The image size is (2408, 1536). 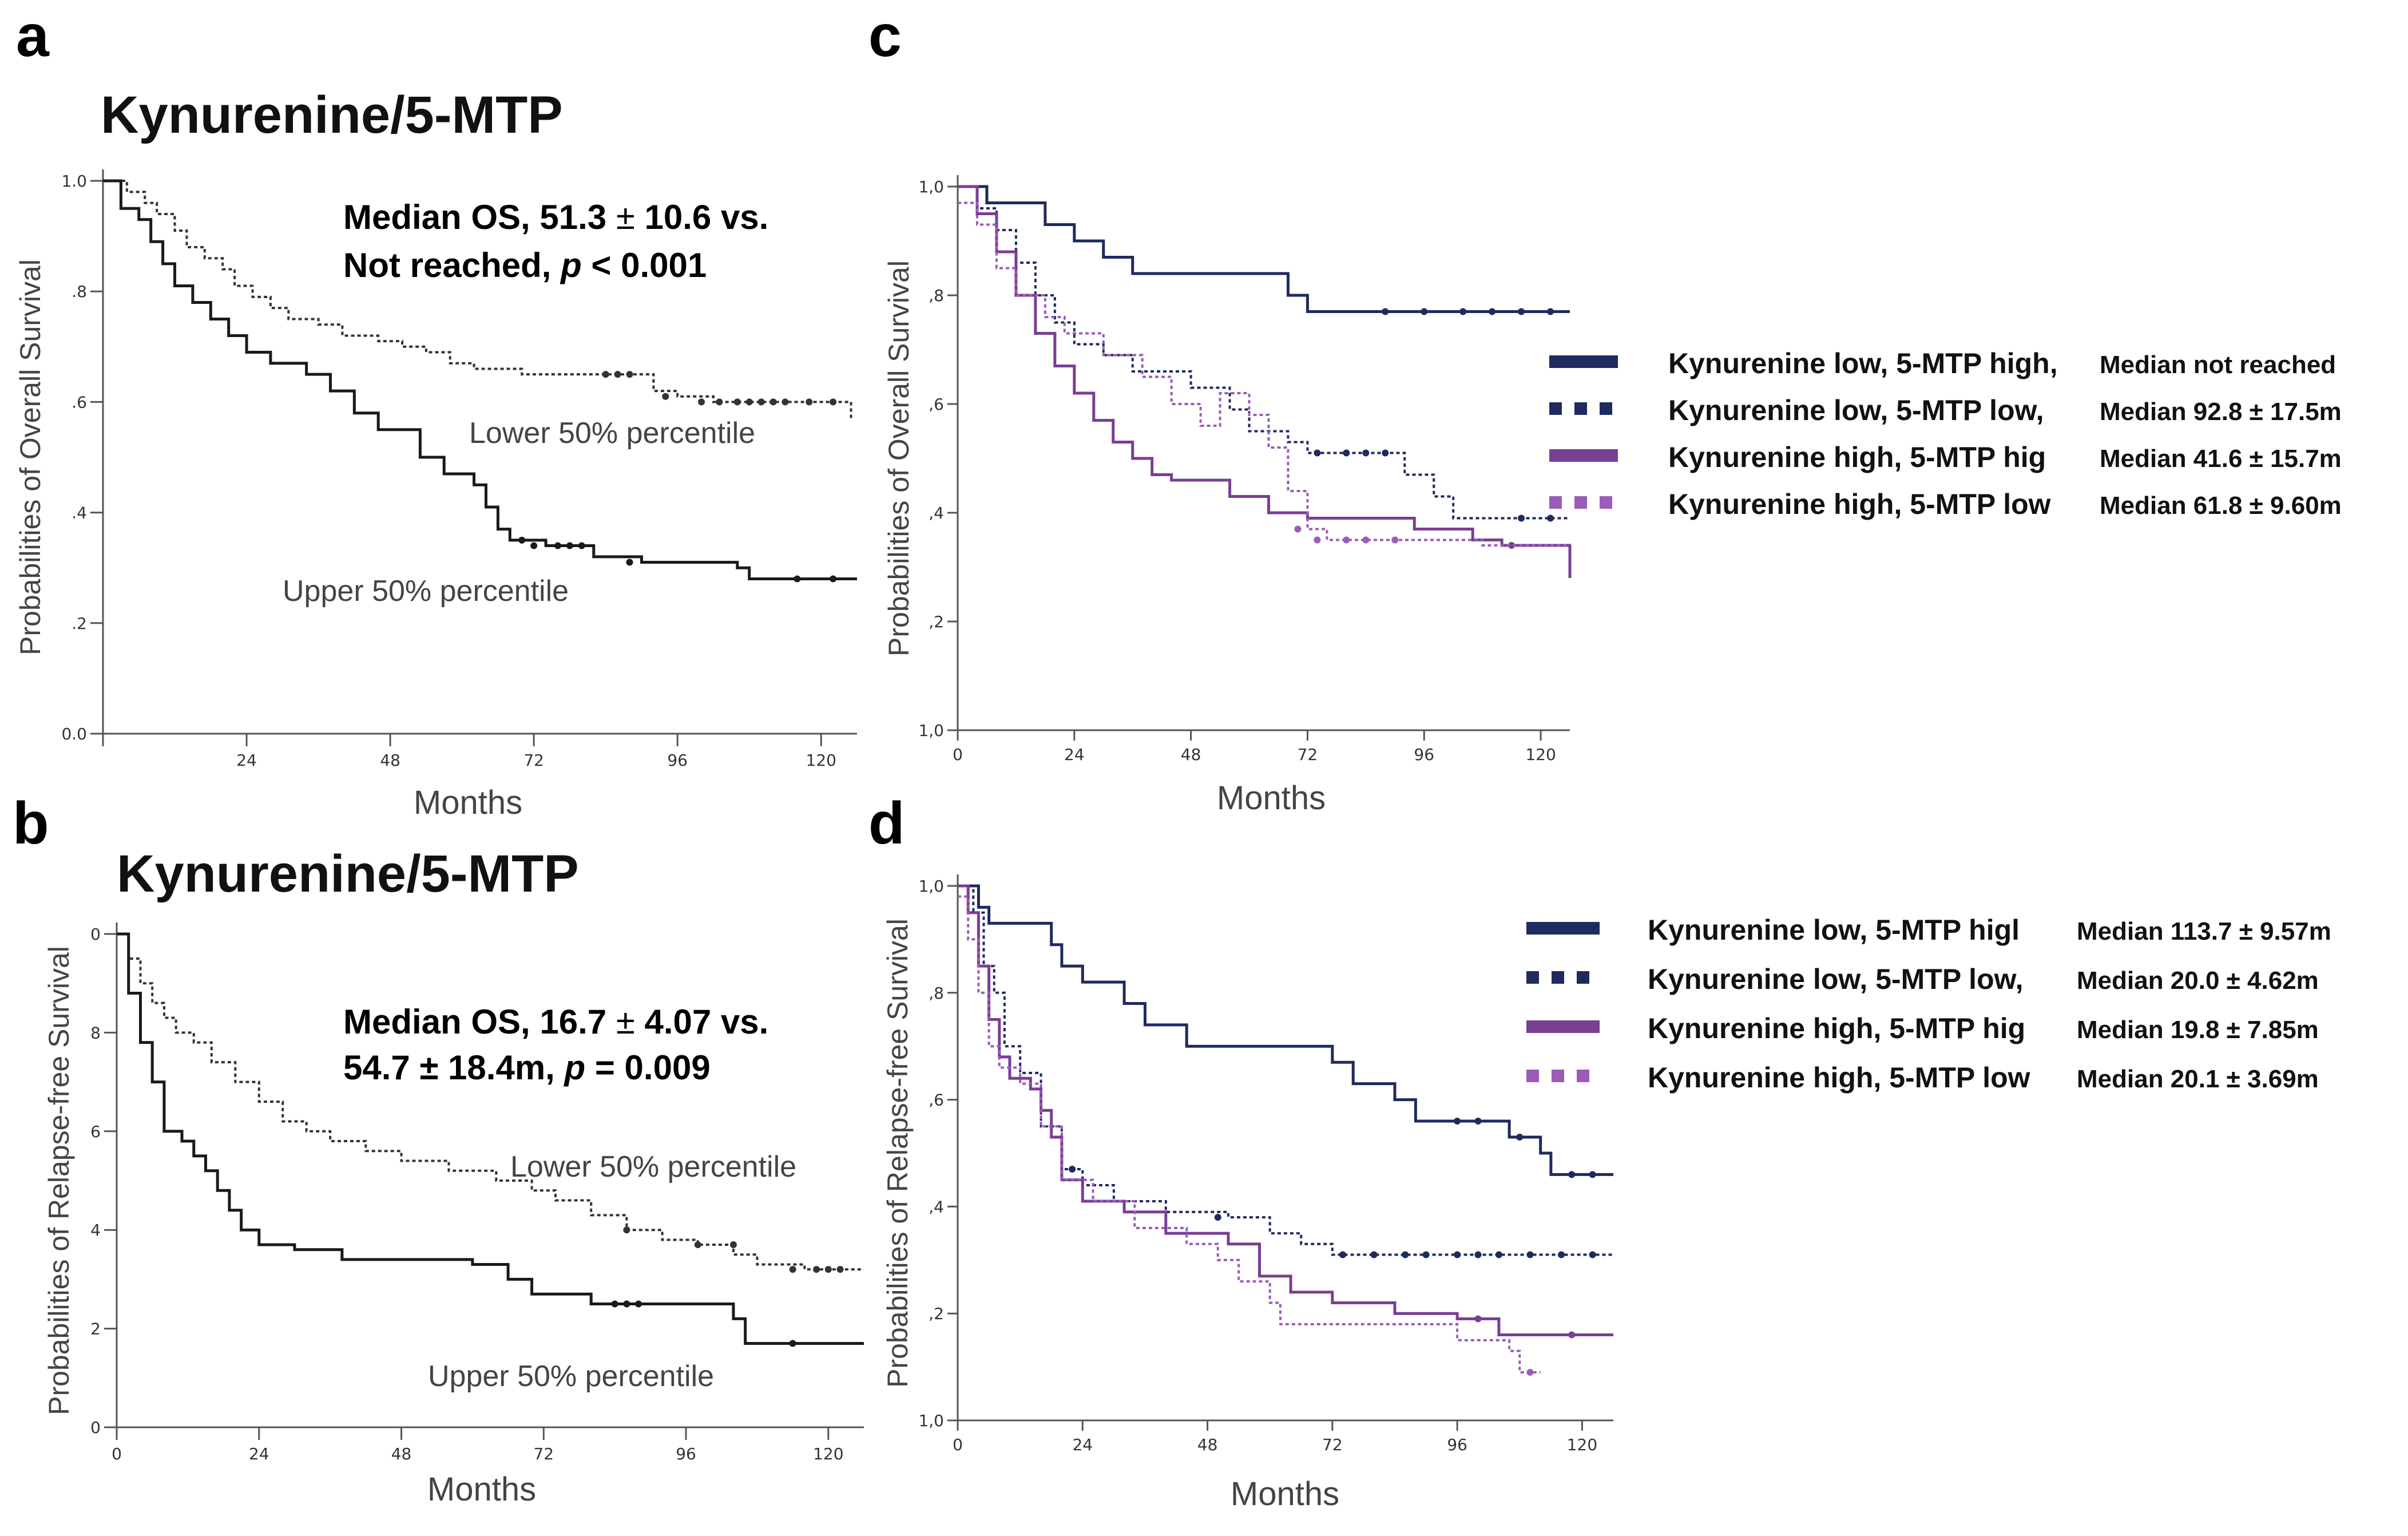 I want to click on y-tick-label: .8, so click(x=79, y=291).